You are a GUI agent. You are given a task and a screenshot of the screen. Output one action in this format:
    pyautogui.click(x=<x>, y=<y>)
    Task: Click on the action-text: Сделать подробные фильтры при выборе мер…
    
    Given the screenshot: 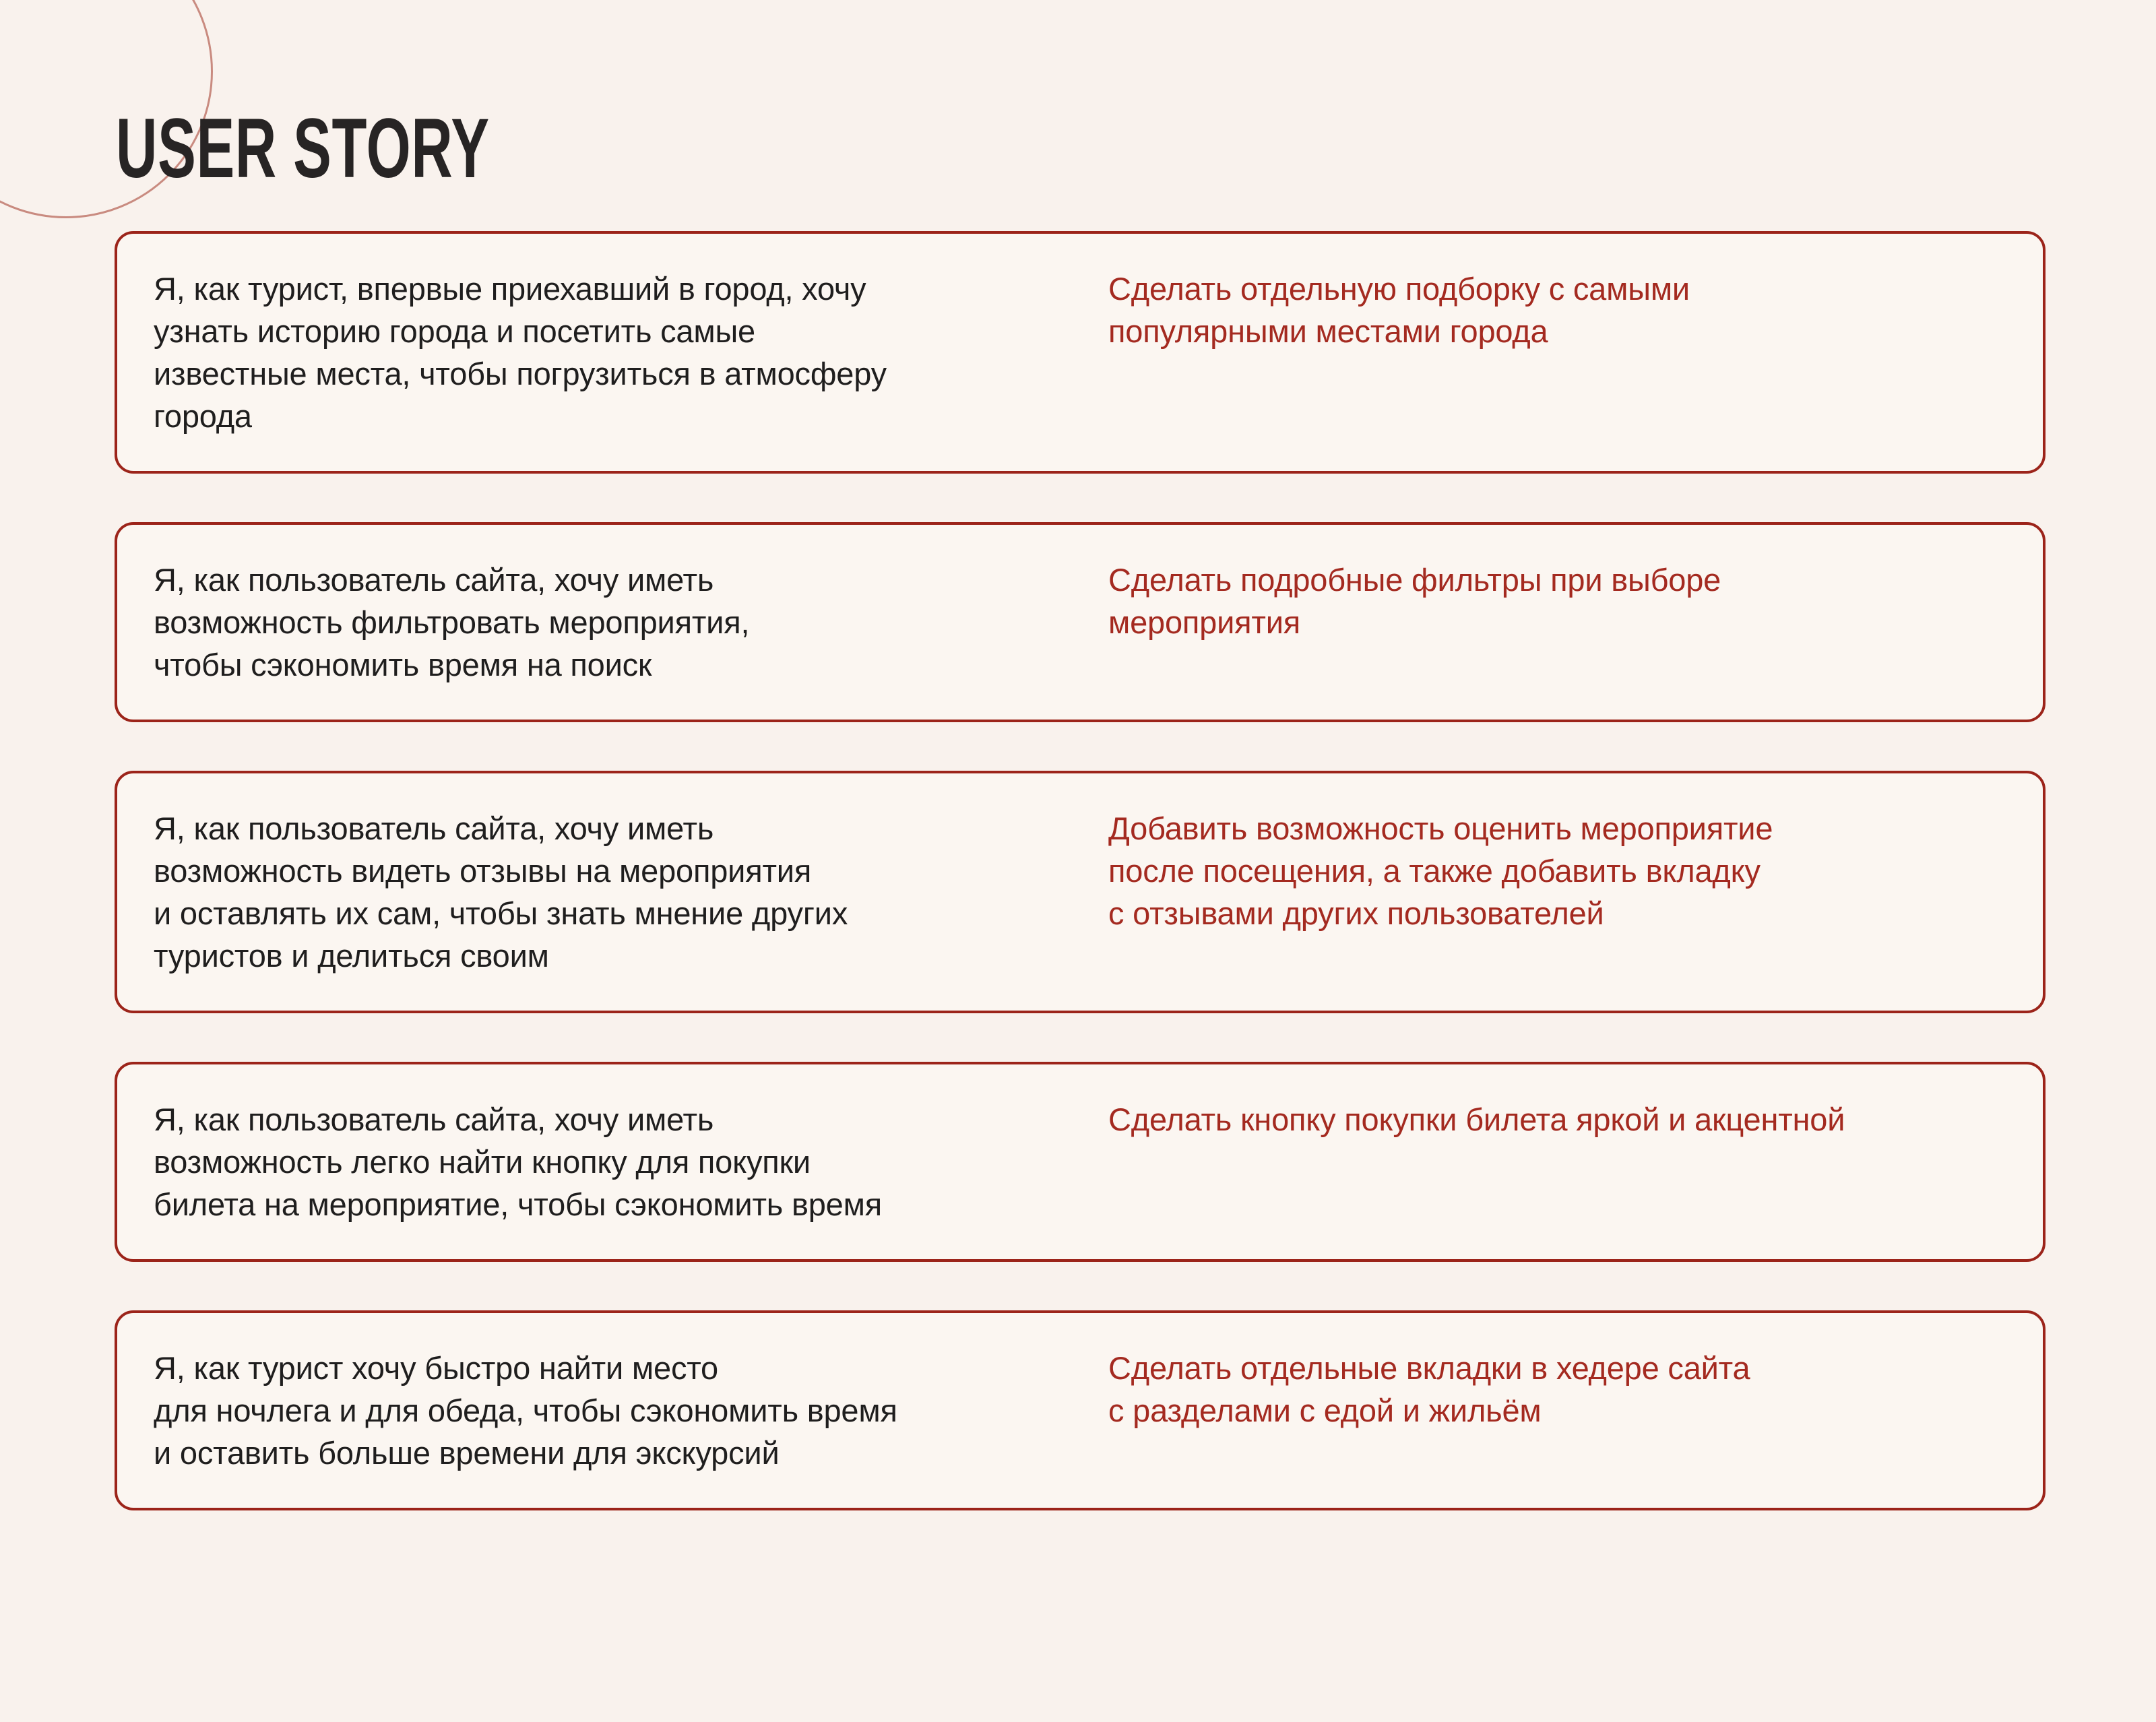 What is the action you would take?
    pyautogui.click(x=1414, y=601)
    